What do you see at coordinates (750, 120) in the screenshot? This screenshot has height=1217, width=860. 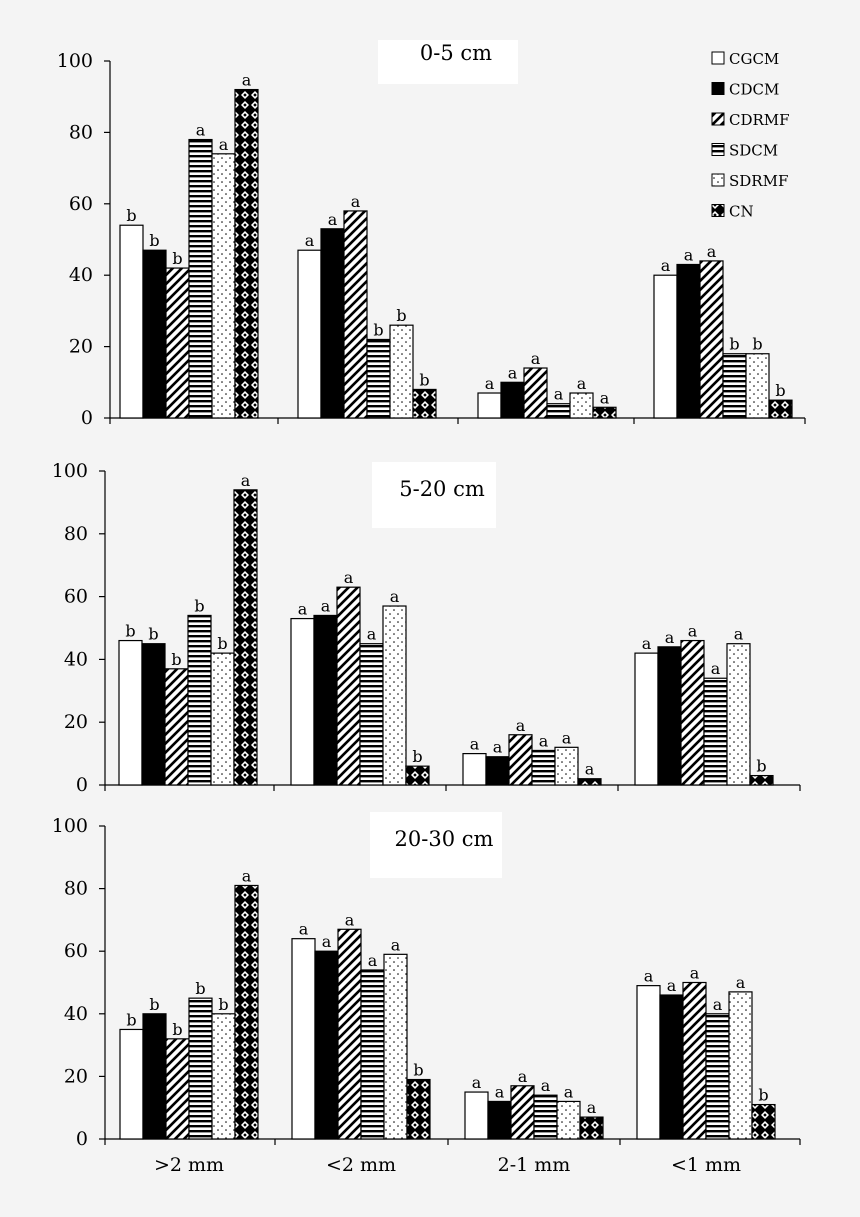 I see `legend-item-cdrmf: CDRMF` at bounding box center [750, 120].